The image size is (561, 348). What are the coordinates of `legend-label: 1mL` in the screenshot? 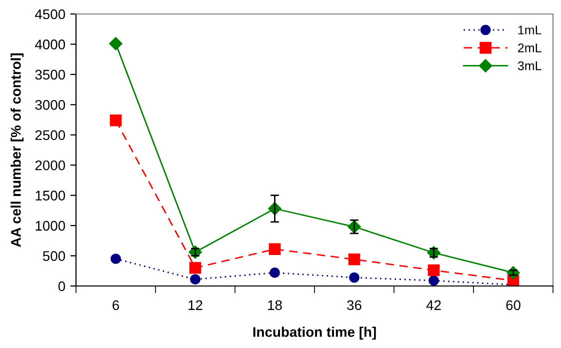 It's located at (530, 30).